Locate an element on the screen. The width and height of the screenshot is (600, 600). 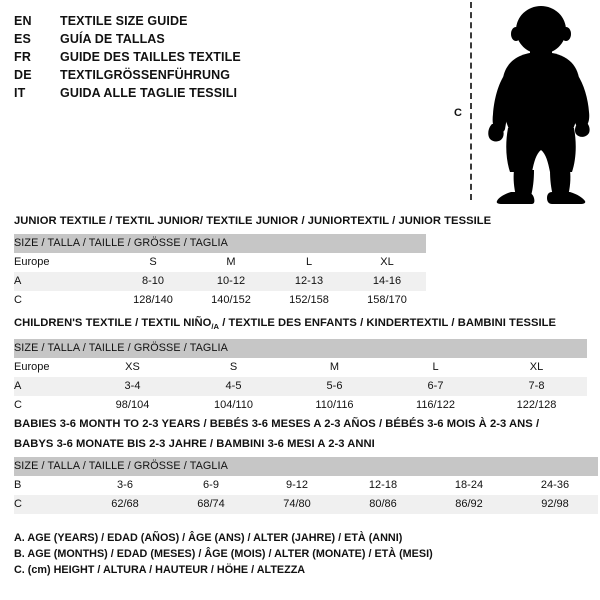
table-row: A 3-4 4-5 5-6 6-7 7-8 is located at coordinates (300, 387).